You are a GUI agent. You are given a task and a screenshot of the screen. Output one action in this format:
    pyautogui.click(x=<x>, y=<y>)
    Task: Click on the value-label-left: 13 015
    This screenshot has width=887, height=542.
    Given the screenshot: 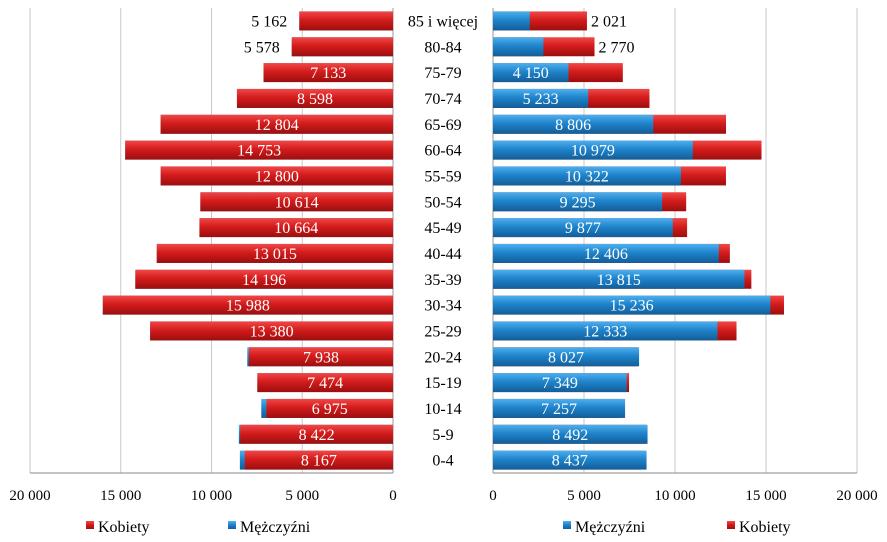 What is the action you would take?
    pyautogui.click(x=275, y=254)
    